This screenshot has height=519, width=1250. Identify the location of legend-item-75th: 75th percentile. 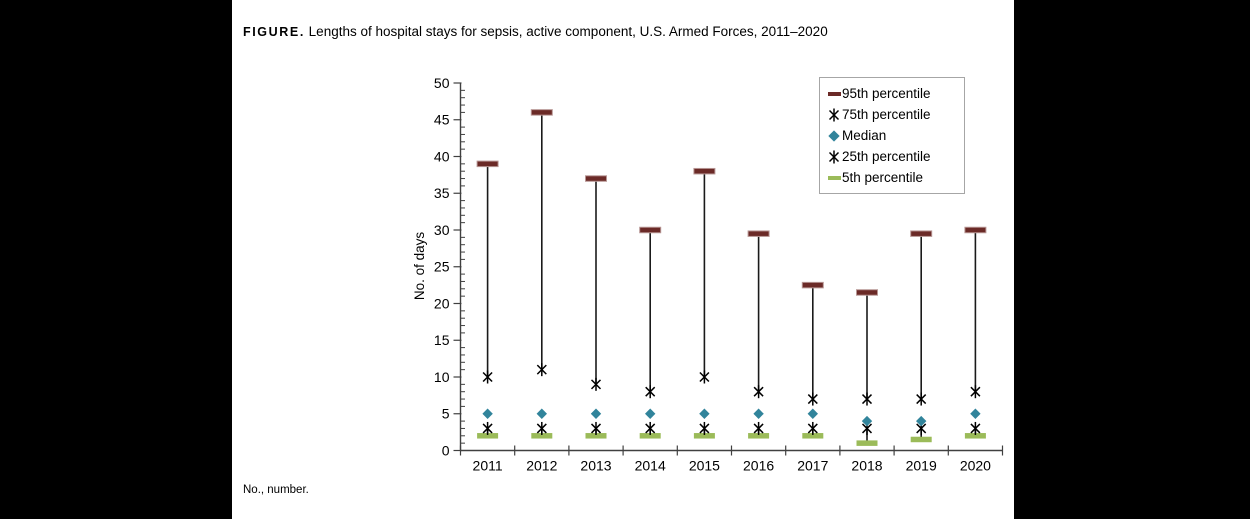
(893, 114).